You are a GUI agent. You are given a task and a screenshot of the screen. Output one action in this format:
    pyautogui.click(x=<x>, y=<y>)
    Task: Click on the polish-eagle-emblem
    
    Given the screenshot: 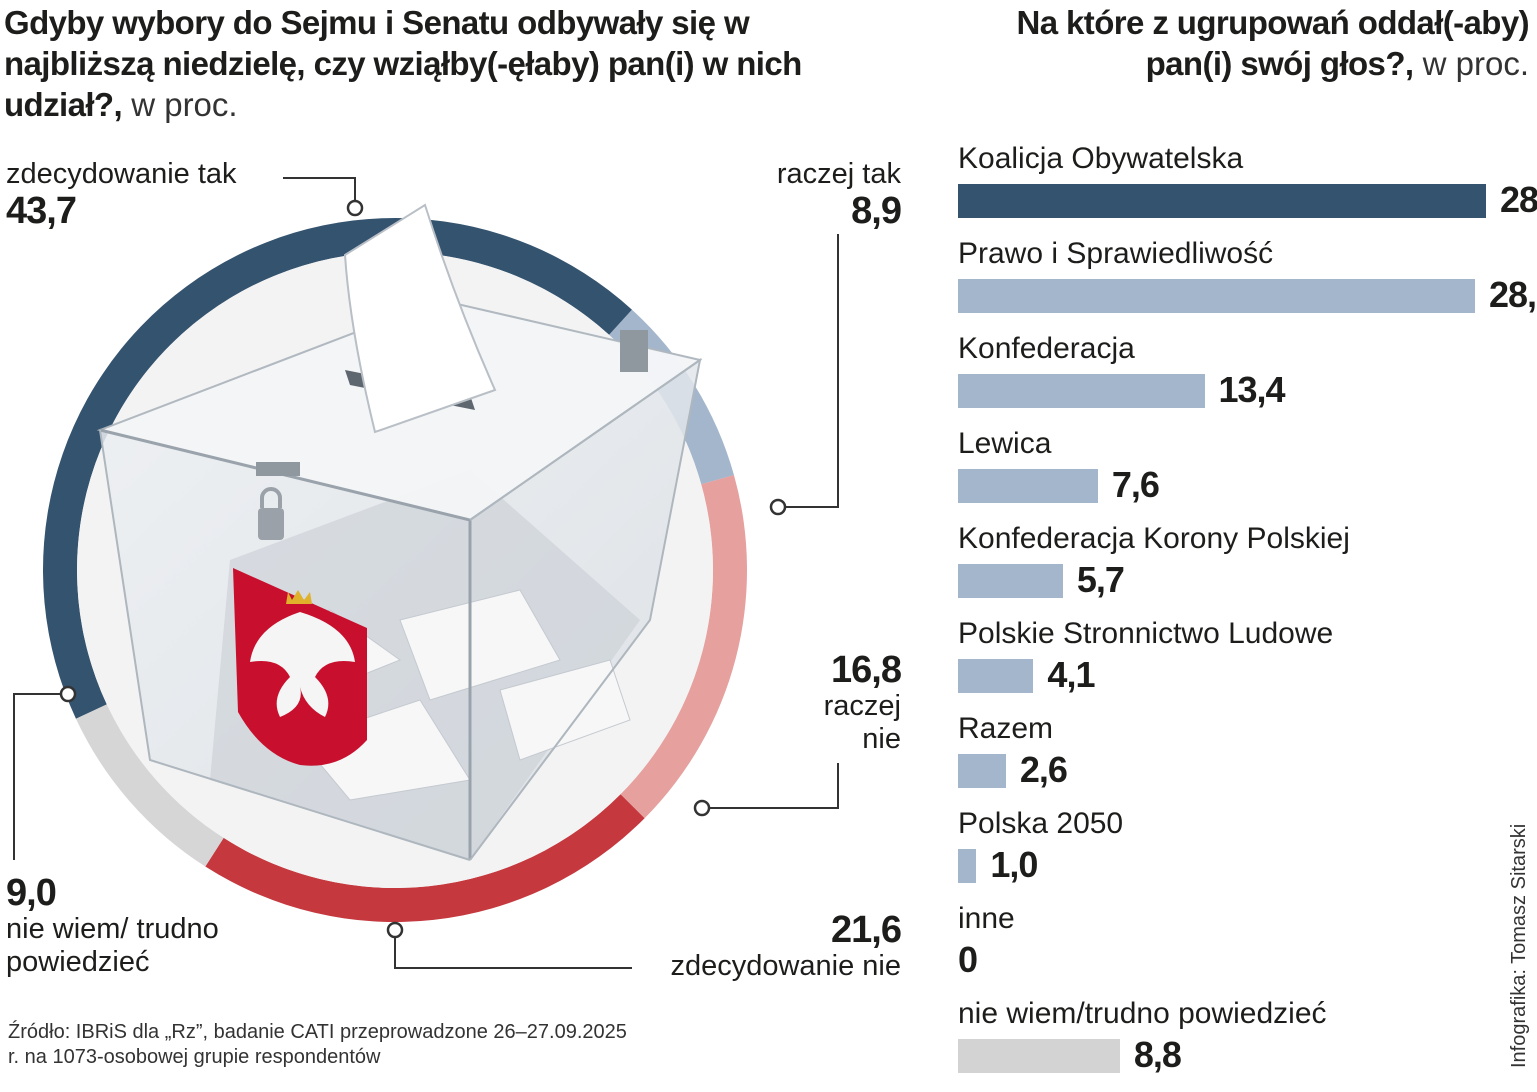 What is the action you would take?
    pyautogui.click(x=300, y=667)
    